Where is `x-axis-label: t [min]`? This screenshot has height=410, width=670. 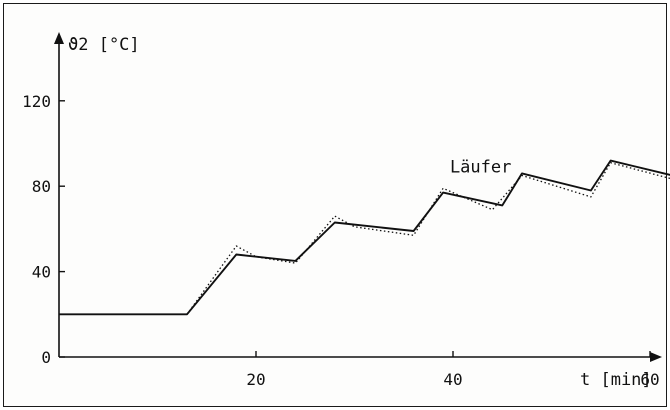
x-axis-label: t [min] is located at coordinates (616, 380).